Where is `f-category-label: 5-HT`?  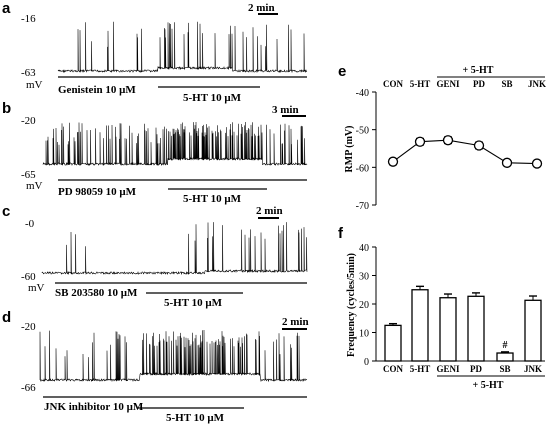 f-category-label: 5-HT is located at coordinates (420, 369).